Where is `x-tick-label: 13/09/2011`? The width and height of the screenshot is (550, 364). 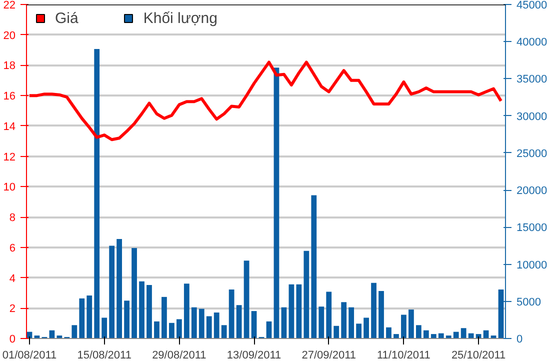 x-tick-label: 13/09/2011 is located at coordinates (254, 356).